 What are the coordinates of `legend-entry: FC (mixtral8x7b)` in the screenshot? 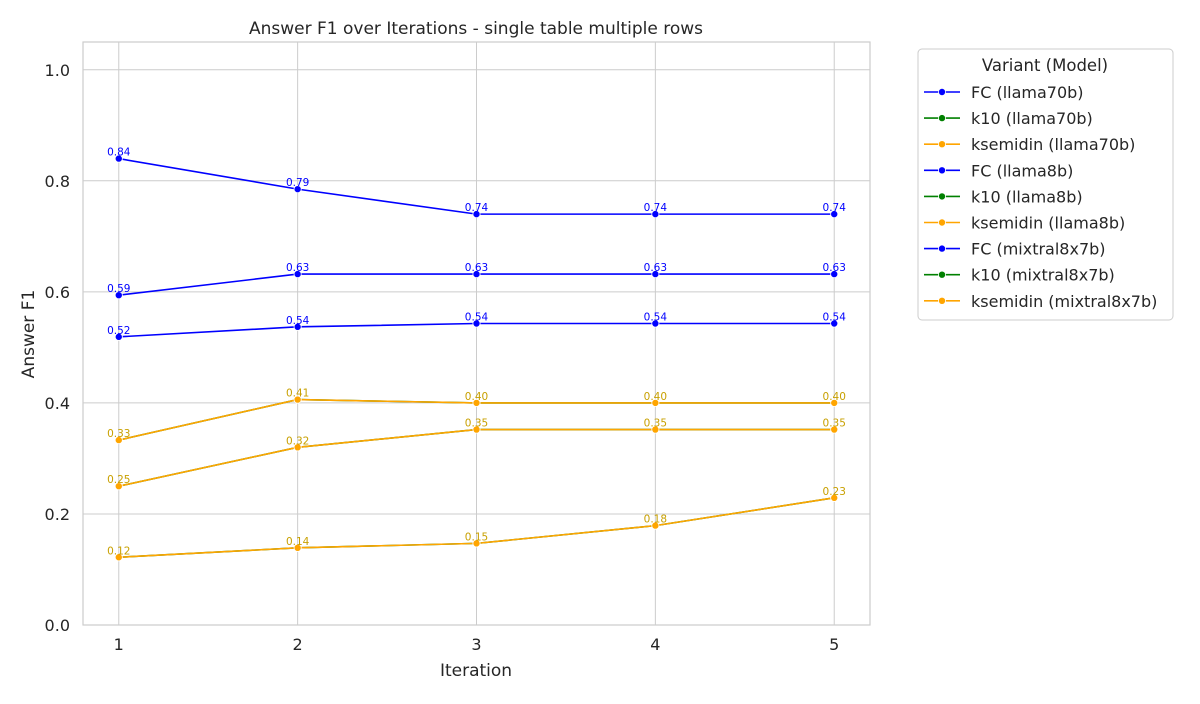 It's located at (1015, 249).